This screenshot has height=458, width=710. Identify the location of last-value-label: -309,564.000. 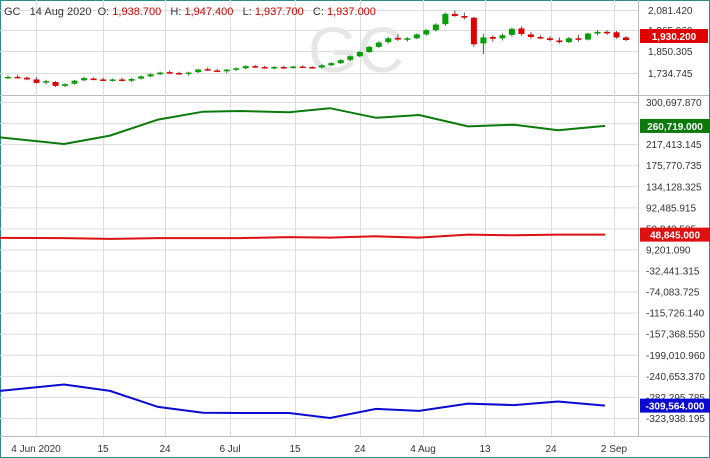
(675, 407).